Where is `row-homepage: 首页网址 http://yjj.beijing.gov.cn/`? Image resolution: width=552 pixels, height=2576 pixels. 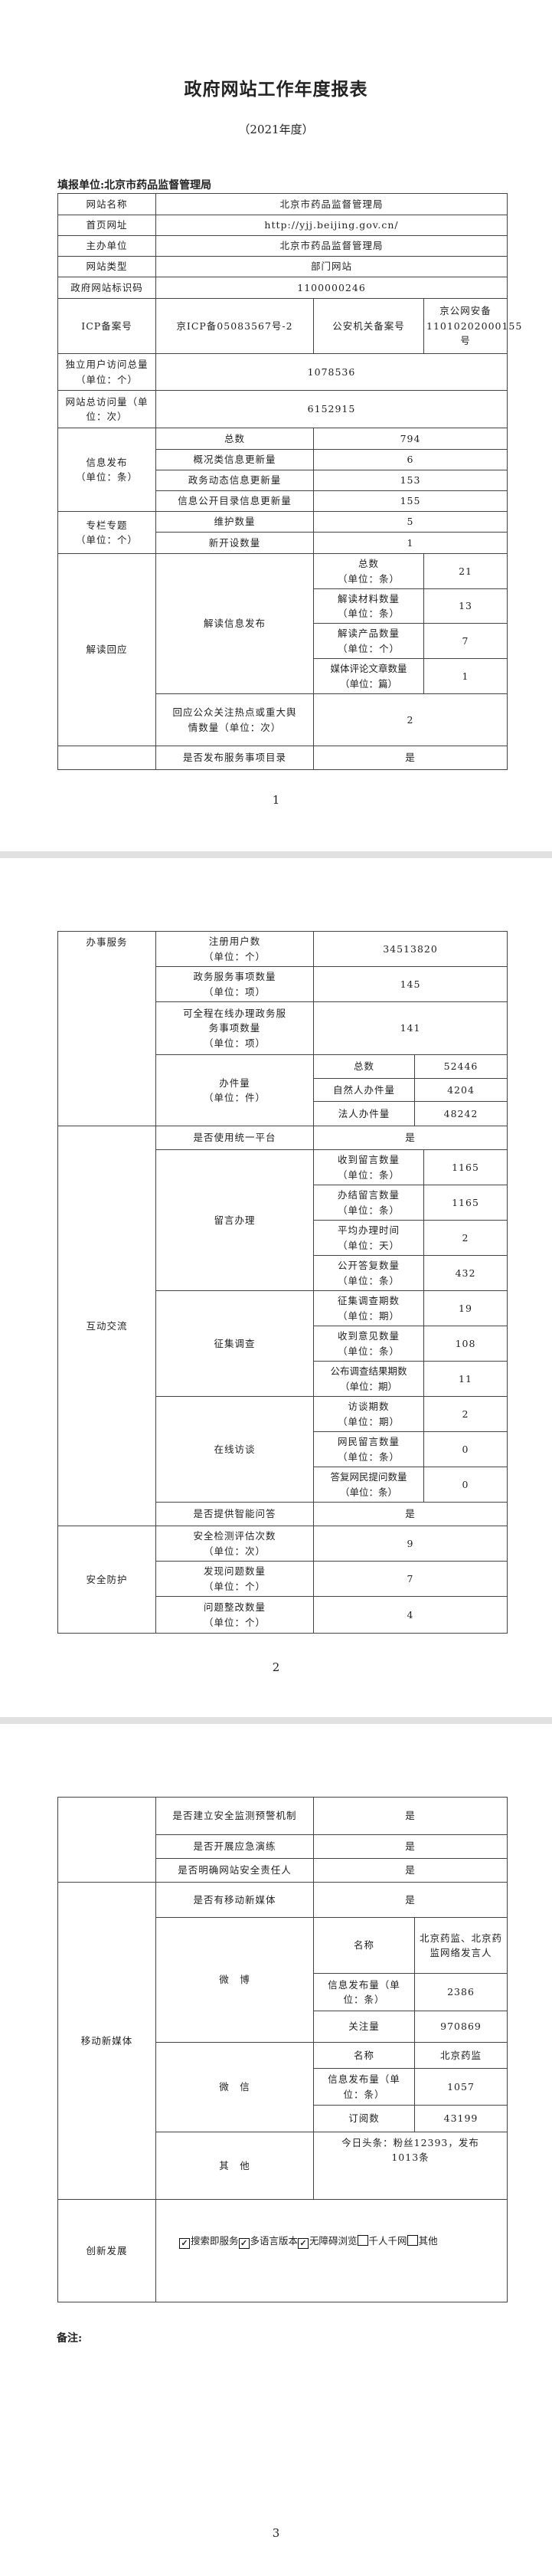
row-homepage: 首页网址 http://yjj.beijing.gov.cn/ is located at coordinates (282, 226).